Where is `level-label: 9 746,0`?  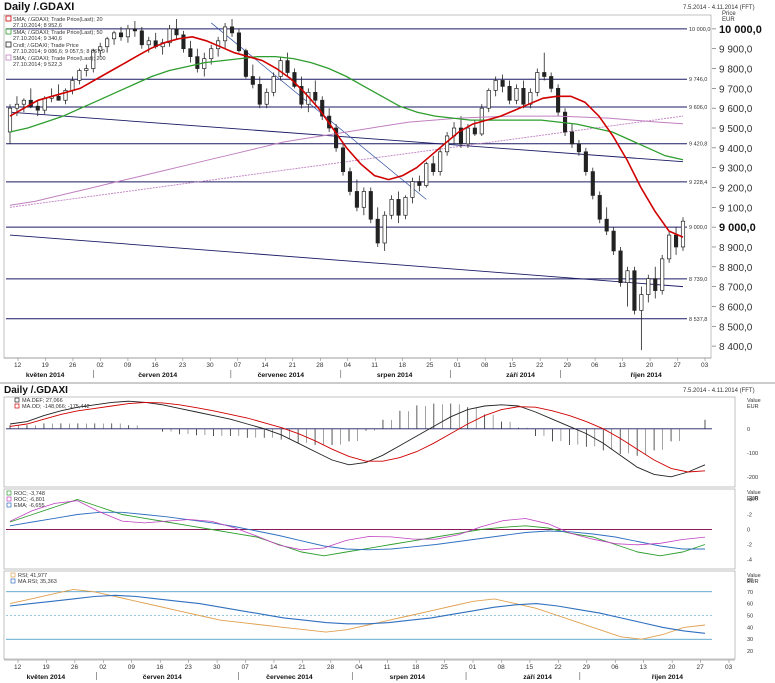
level-label: 9 746,0 is located at coordinates (698, 80).